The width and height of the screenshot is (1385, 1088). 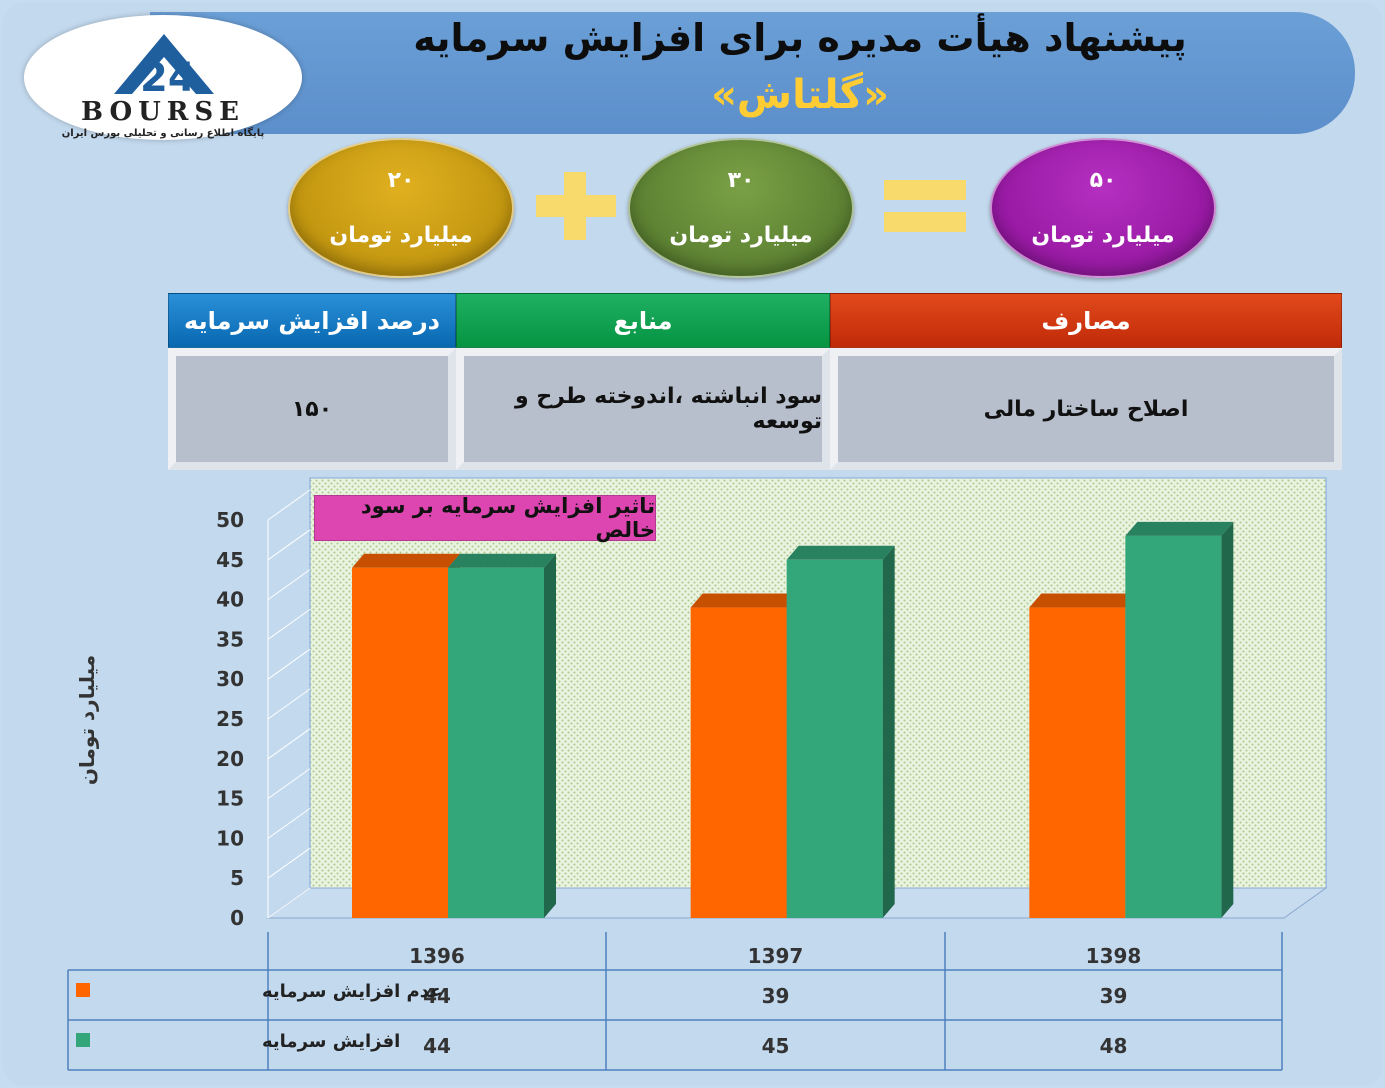 I want to click on amount-b-value: ۳۰, so click(x=741, y=180).